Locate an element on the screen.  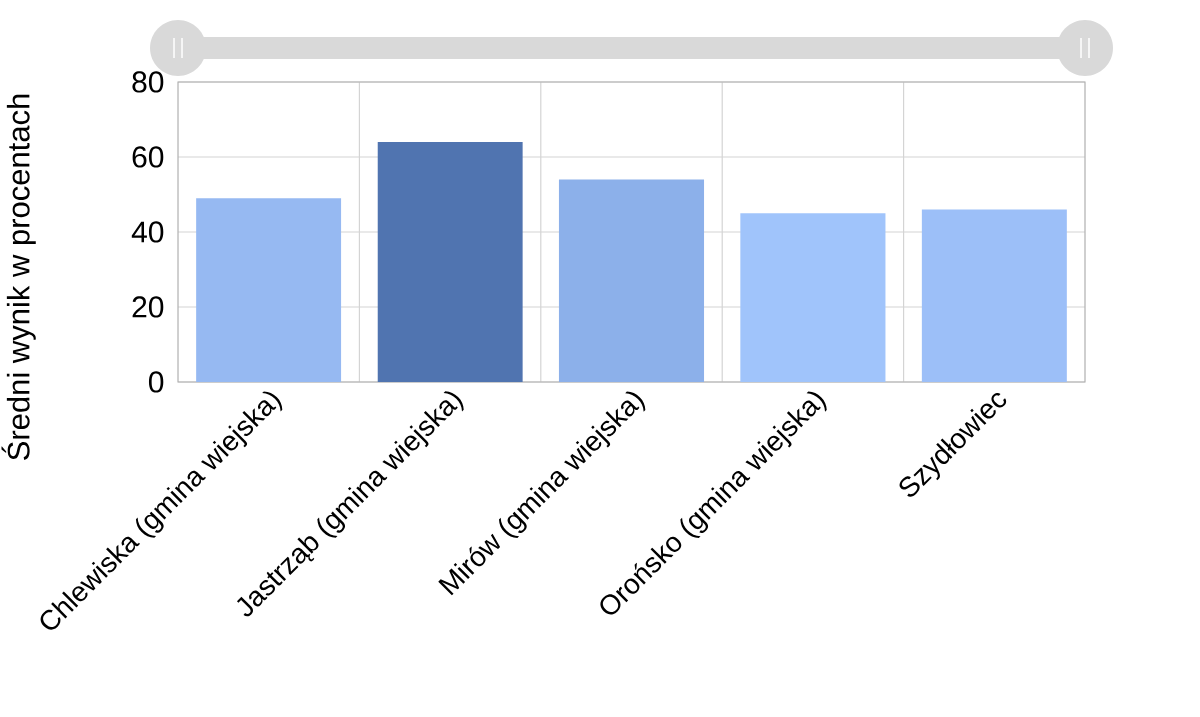
y-tick-label: 20 is located at coordinates (148, 307).